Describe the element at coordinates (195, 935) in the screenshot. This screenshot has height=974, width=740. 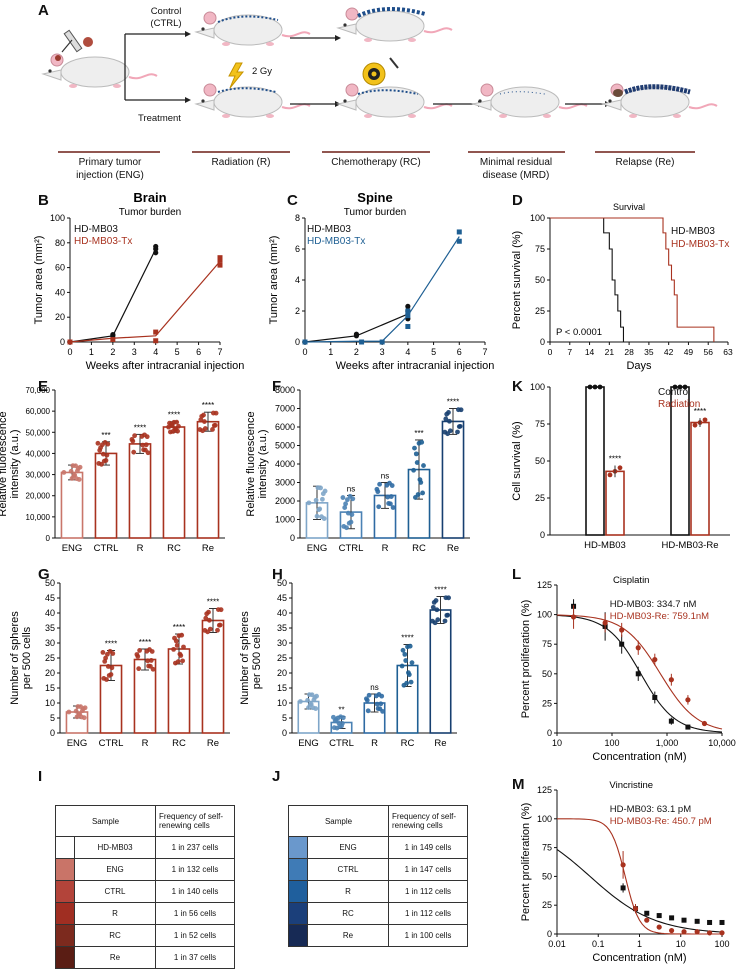
I see `frequency-cell: 1 in 52 cells` at that location.